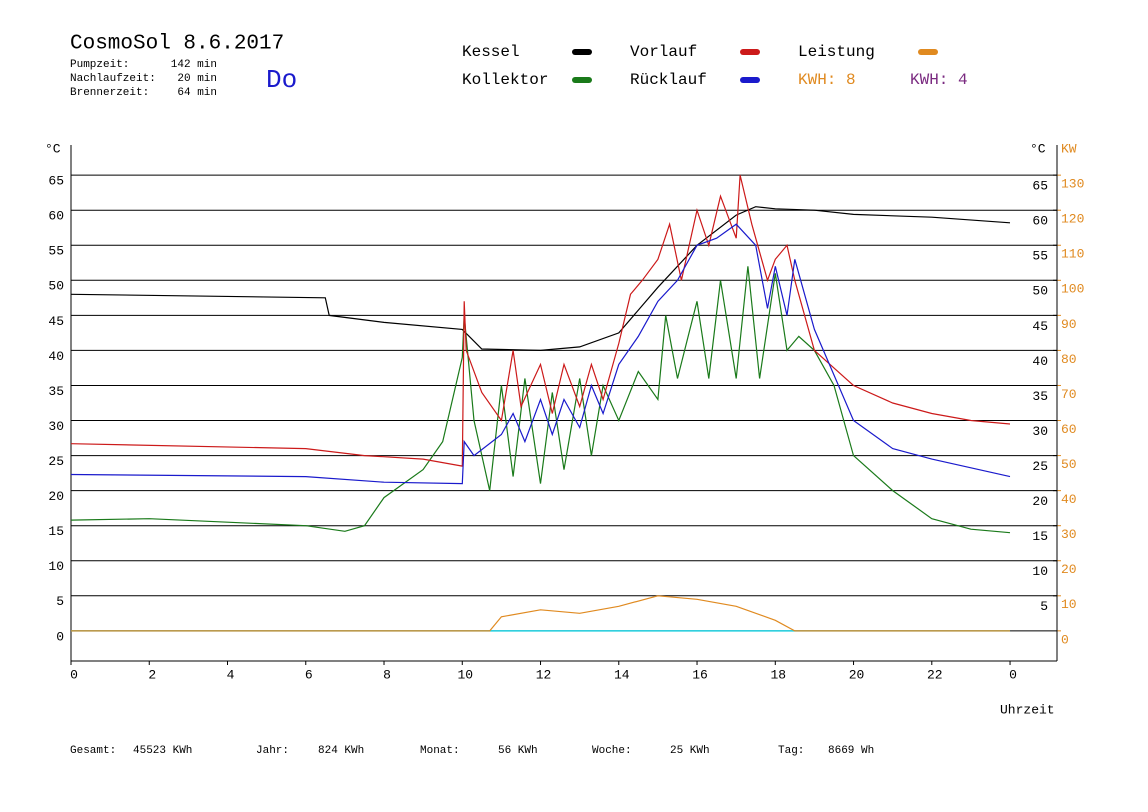  I want to click on x-tick-label: 10, so click(465, 674).